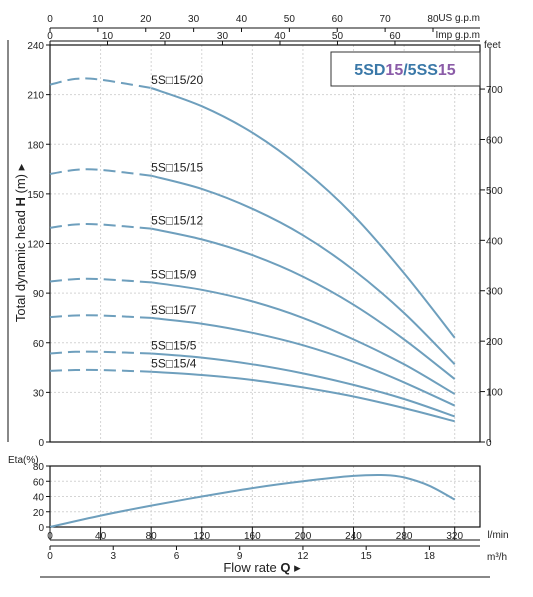 The width and height of the screenshot is (533, 597). I want to click on lpm-tick-label: 280, so click(404, 536).